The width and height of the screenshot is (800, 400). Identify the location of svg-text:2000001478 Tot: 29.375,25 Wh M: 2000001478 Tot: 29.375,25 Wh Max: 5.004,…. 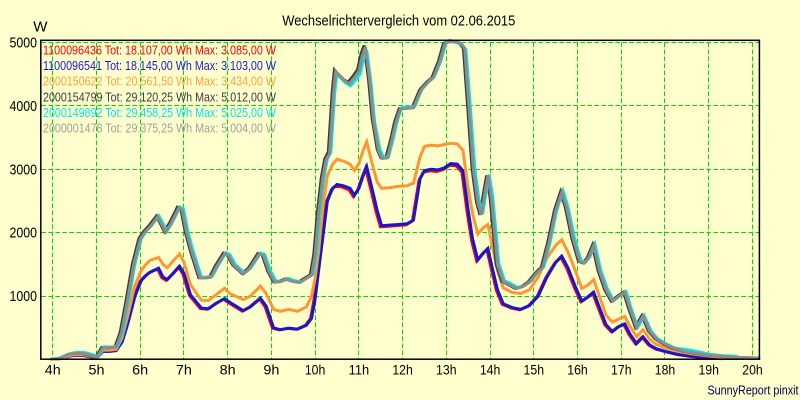
(159, 129).